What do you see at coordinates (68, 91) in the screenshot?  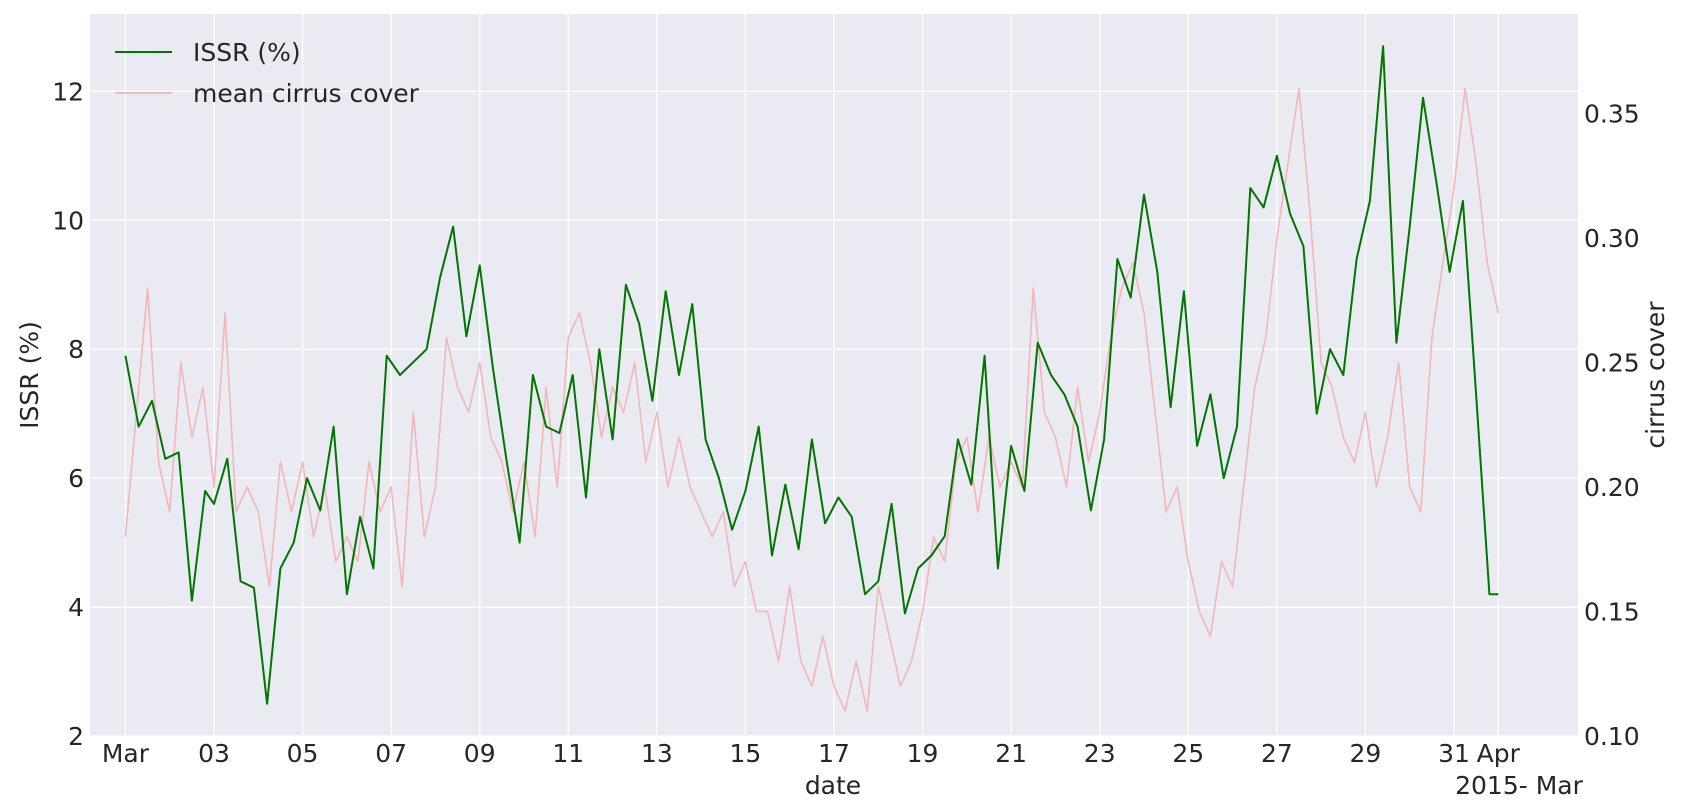 I see `y-tick-label-left: 12` at bounding box center [68, 91].